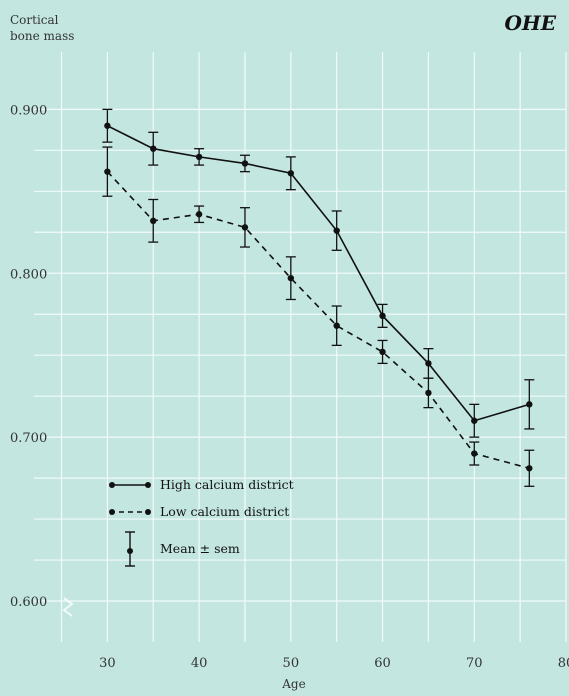 Image resolution: width=569 pixels, height=696 pixels. I want to click on x-tick-labels: 30 40 50 60 70 80, so click(334, 663).